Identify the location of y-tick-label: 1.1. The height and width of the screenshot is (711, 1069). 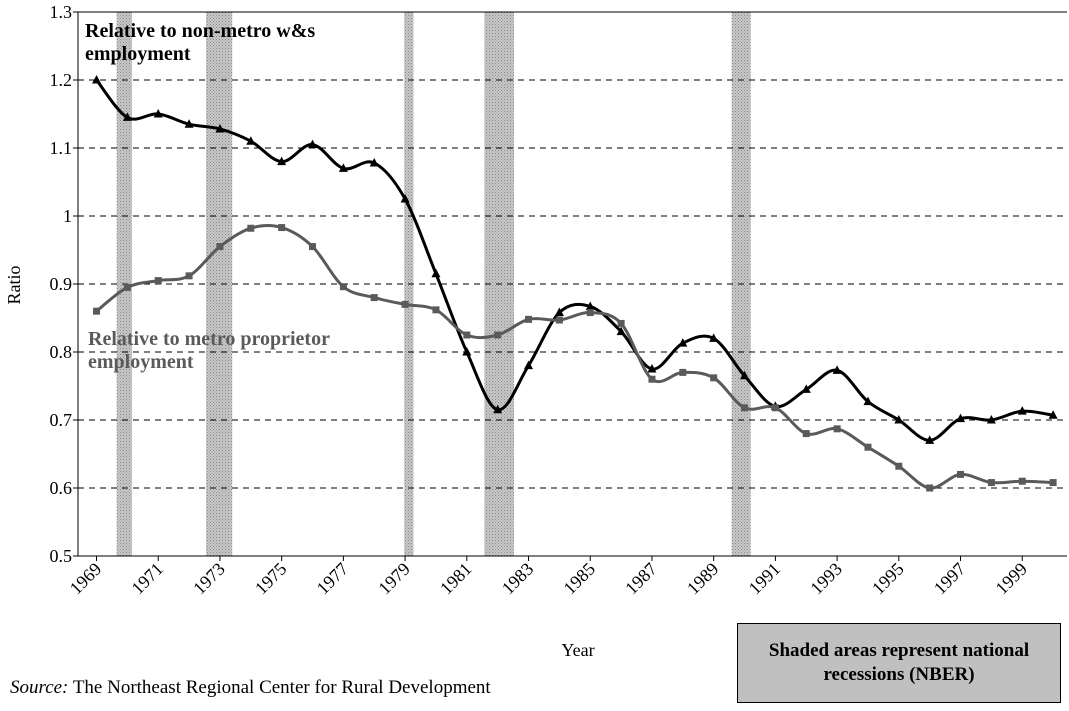
(61, 148).